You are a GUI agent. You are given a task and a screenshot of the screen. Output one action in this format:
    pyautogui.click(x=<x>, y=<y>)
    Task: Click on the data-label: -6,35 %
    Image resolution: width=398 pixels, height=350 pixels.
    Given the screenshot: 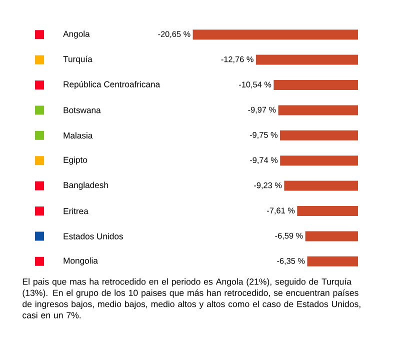 What is the action you would take?
    pyautogui.click(x=291, y=261)
    